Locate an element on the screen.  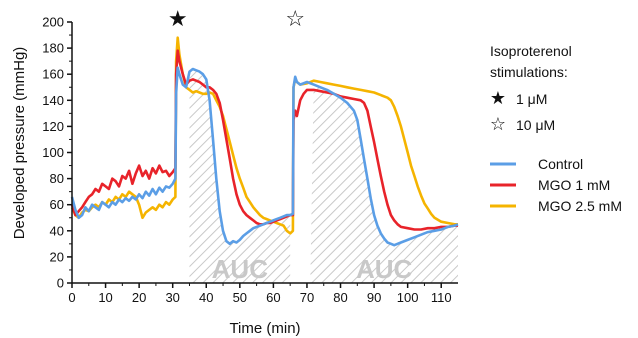
x-tick-label: 80 is located at coordinates (340, 297).